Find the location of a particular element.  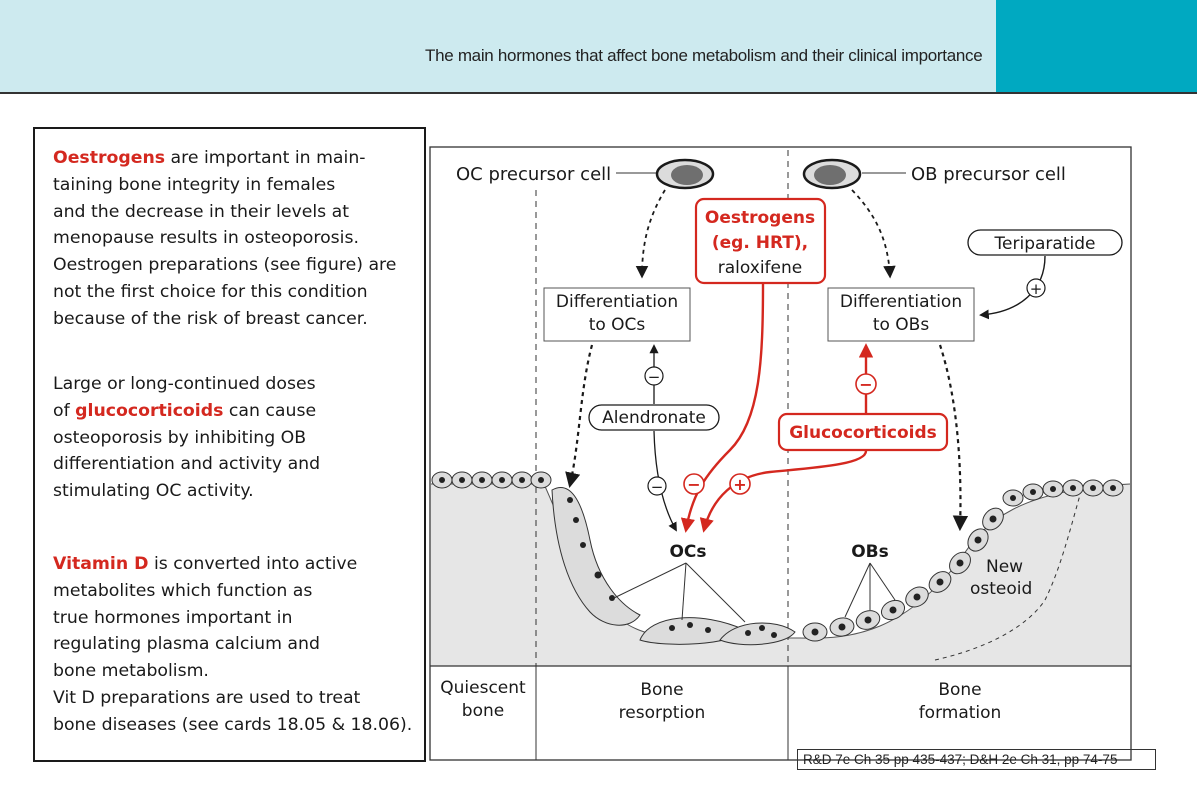

teriparatide-stimulation-arrow is located at coordinates (1012, 287).